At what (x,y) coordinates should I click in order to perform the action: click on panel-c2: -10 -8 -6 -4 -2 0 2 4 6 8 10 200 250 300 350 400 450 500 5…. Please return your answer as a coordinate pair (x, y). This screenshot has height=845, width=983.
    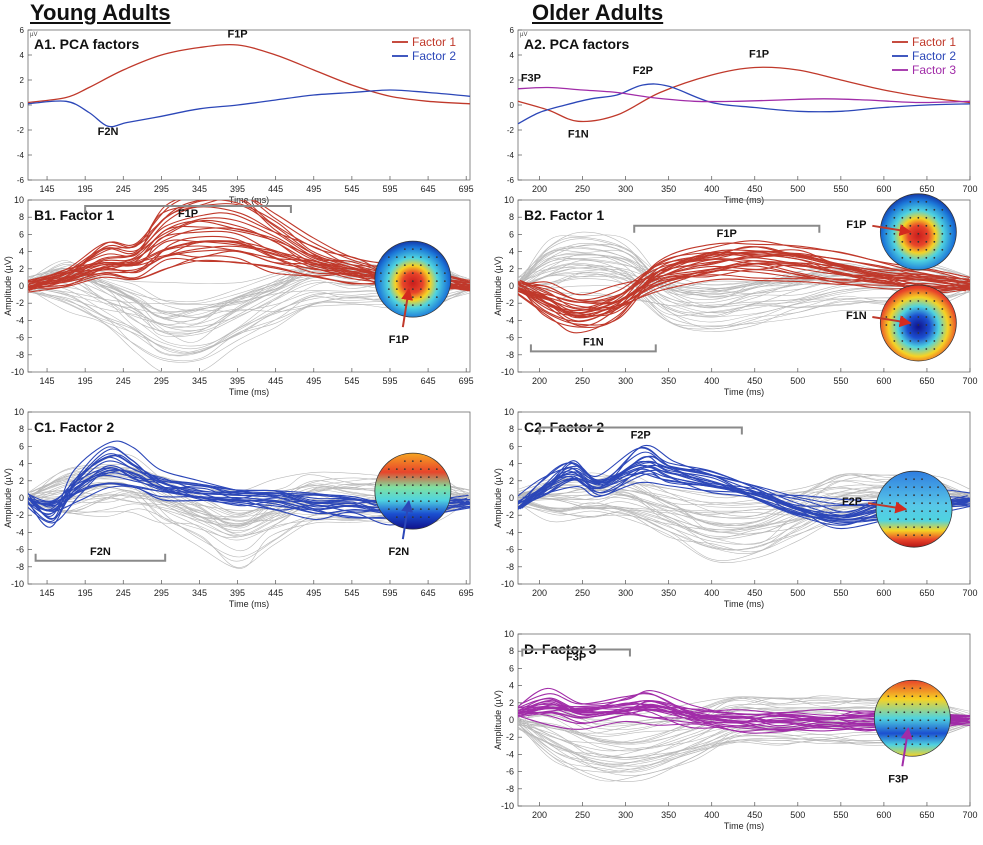
    Looking at the image, I should click on (735, 508).